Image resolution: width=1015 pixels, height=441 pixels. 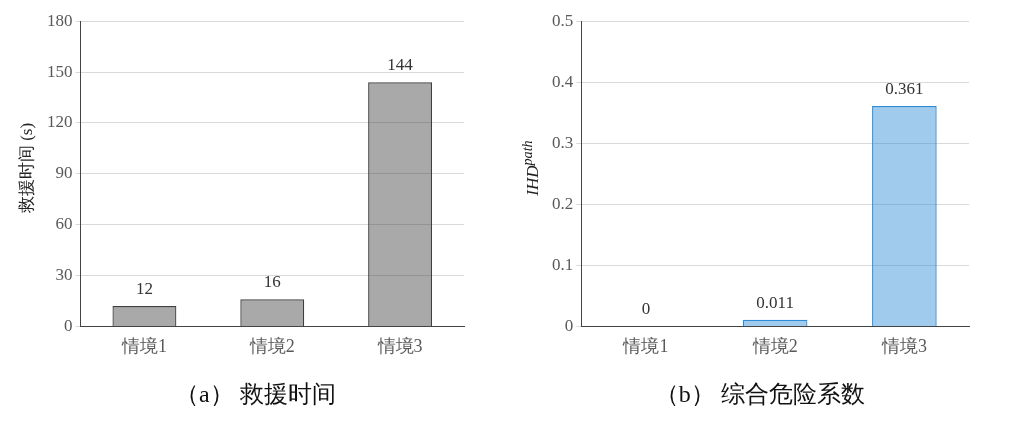 I want to click on data-label: 0.011, so click(x=774, y=302).